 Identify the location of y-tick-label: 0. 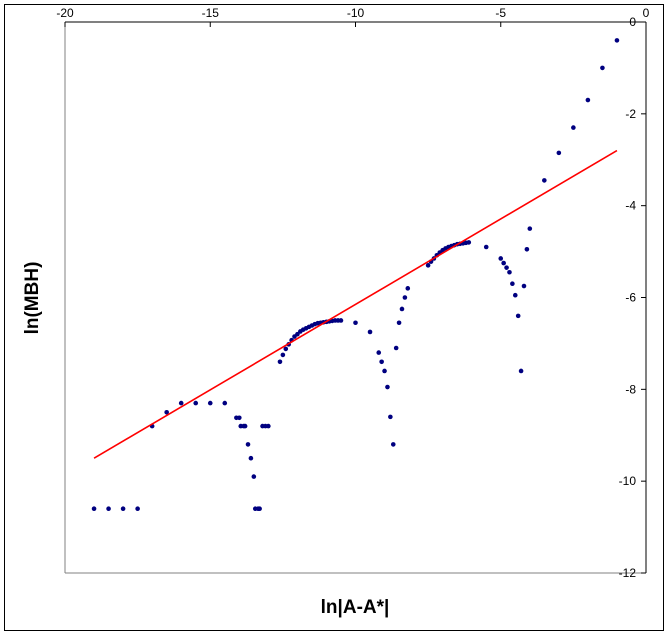
(632, 22).